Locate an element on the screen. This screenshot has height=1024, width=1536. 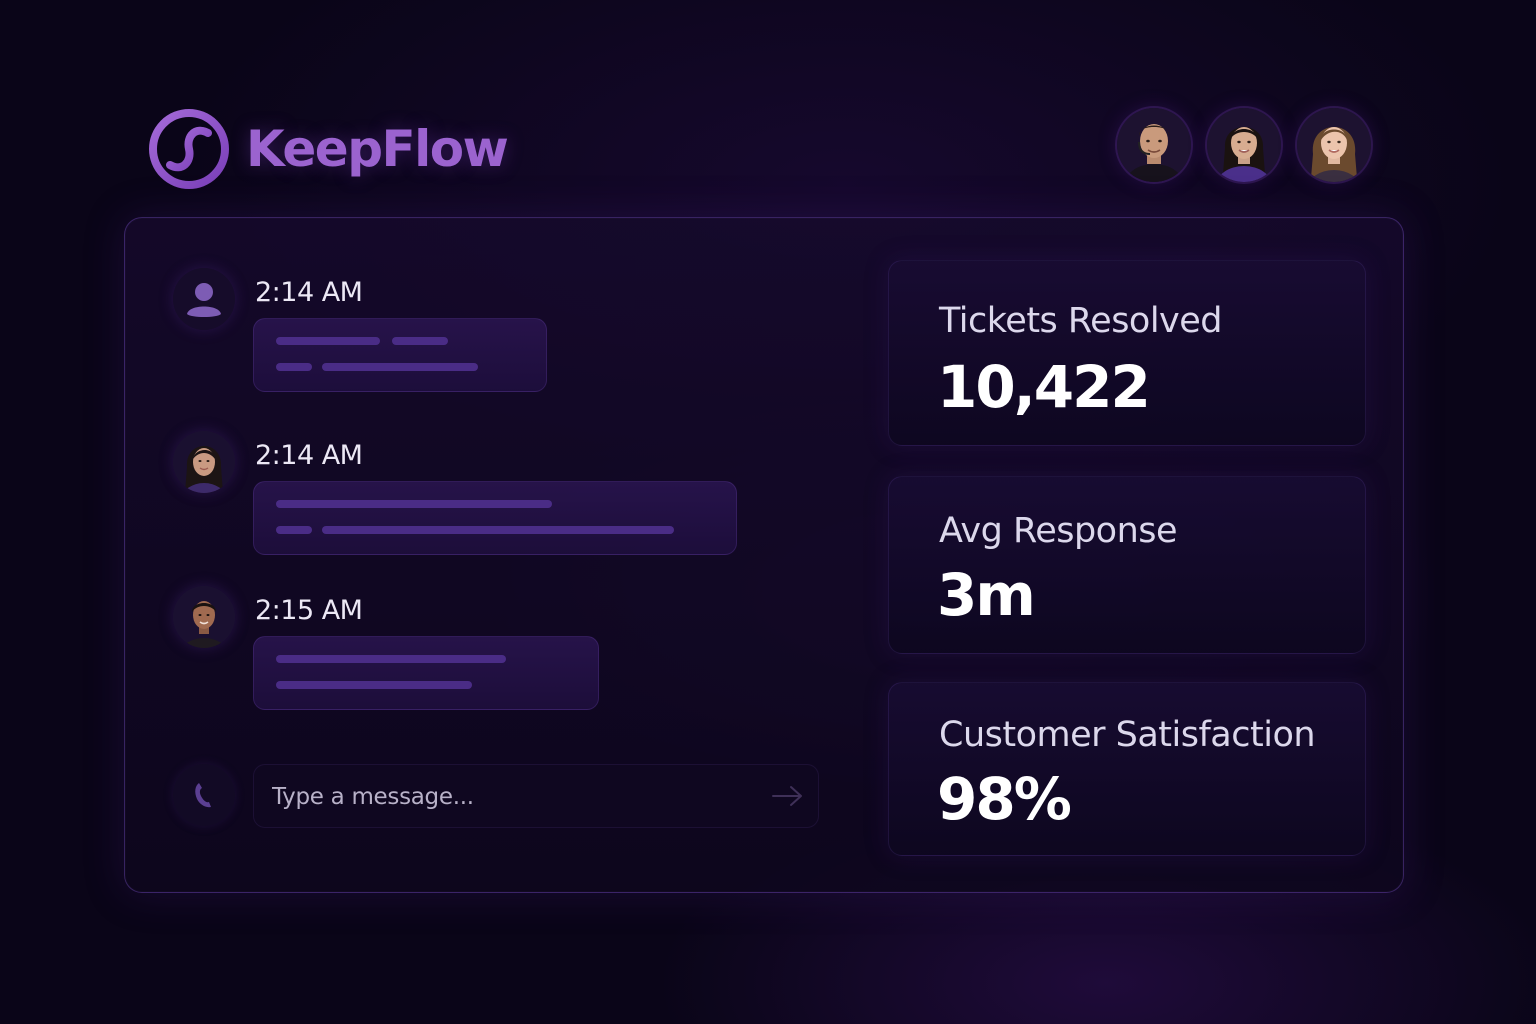
send-button is located at coordinates (788, 796).